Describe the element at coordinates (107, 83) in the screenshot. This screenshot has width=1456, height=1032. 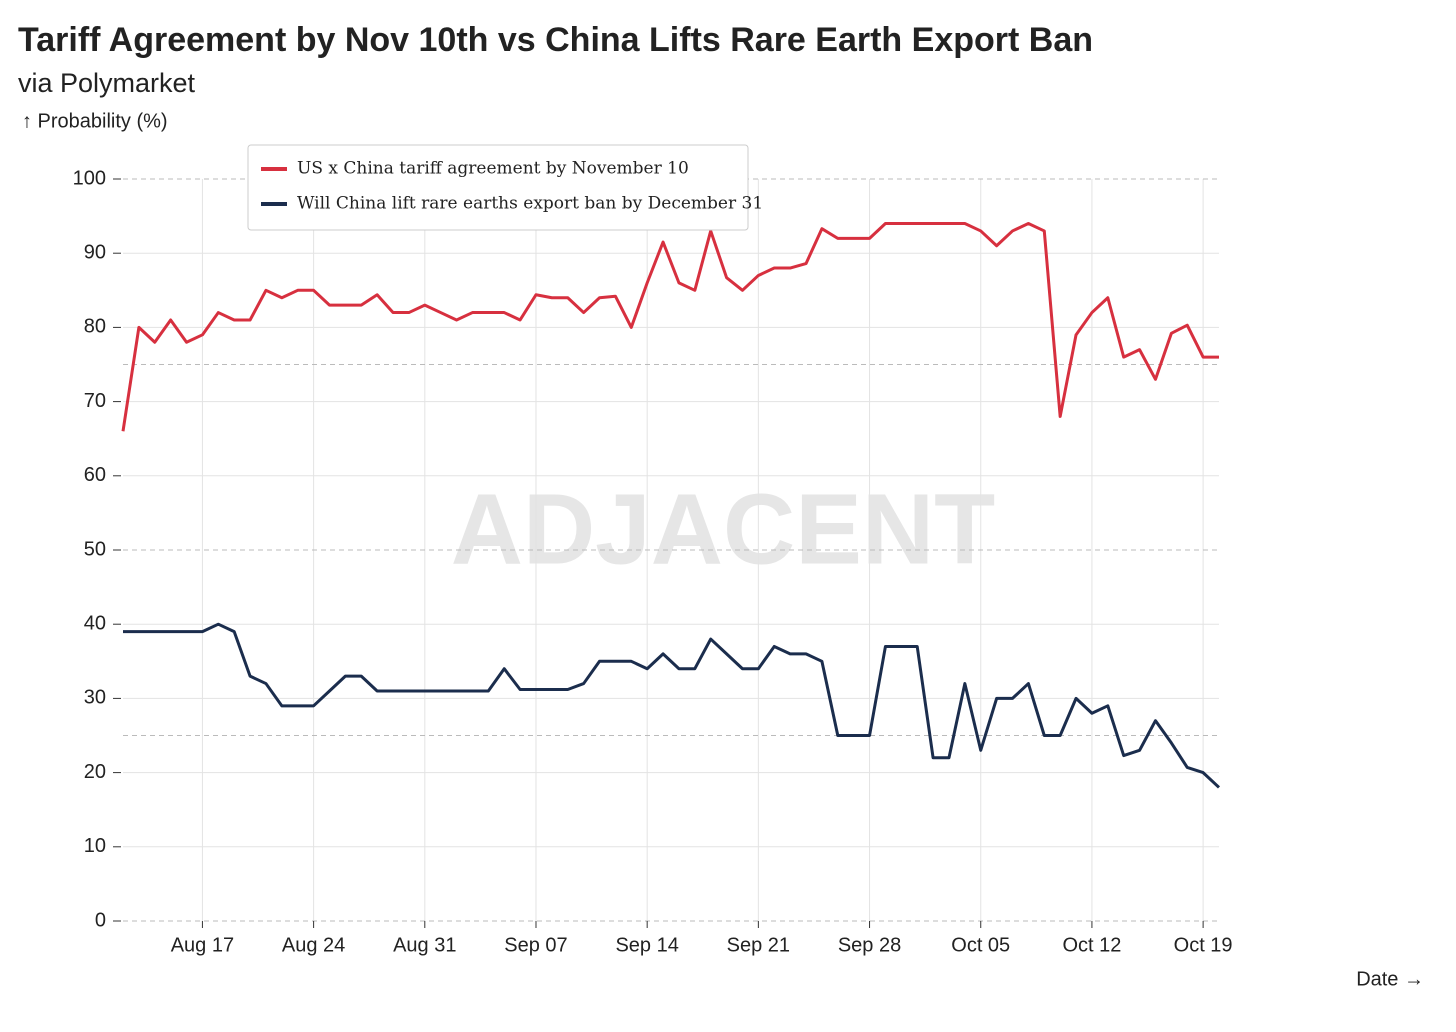
I see `chart-subtitle: via Polymarket` at that location.